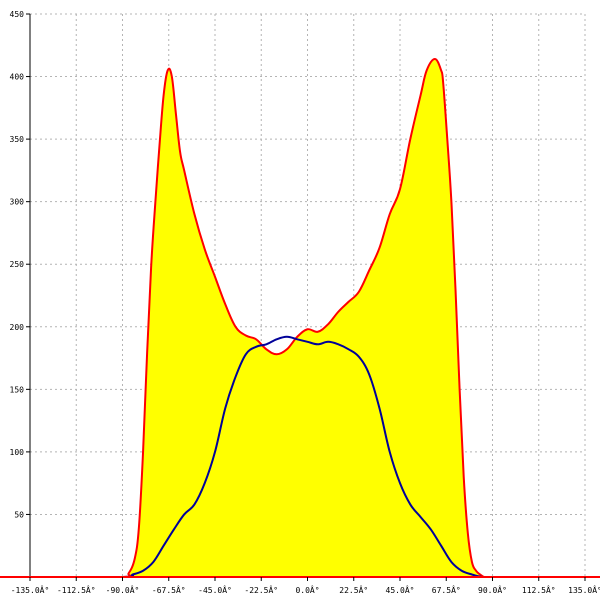 The width and height of the screenshot is (600, 600). Describe the element at coordinates (17, 327) in the screenshot. I see `y-tick-label: 200` at that location.